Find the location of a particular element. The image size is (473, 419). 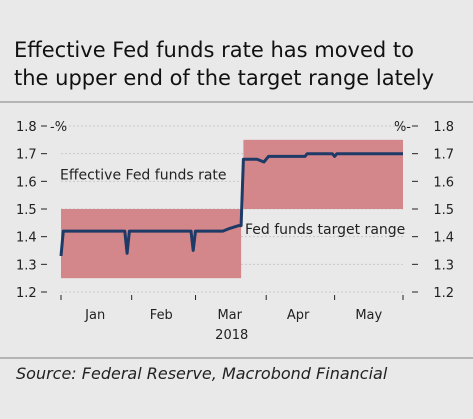

y-tick-label-right: 1.7 is located at coordinates (443, 155).